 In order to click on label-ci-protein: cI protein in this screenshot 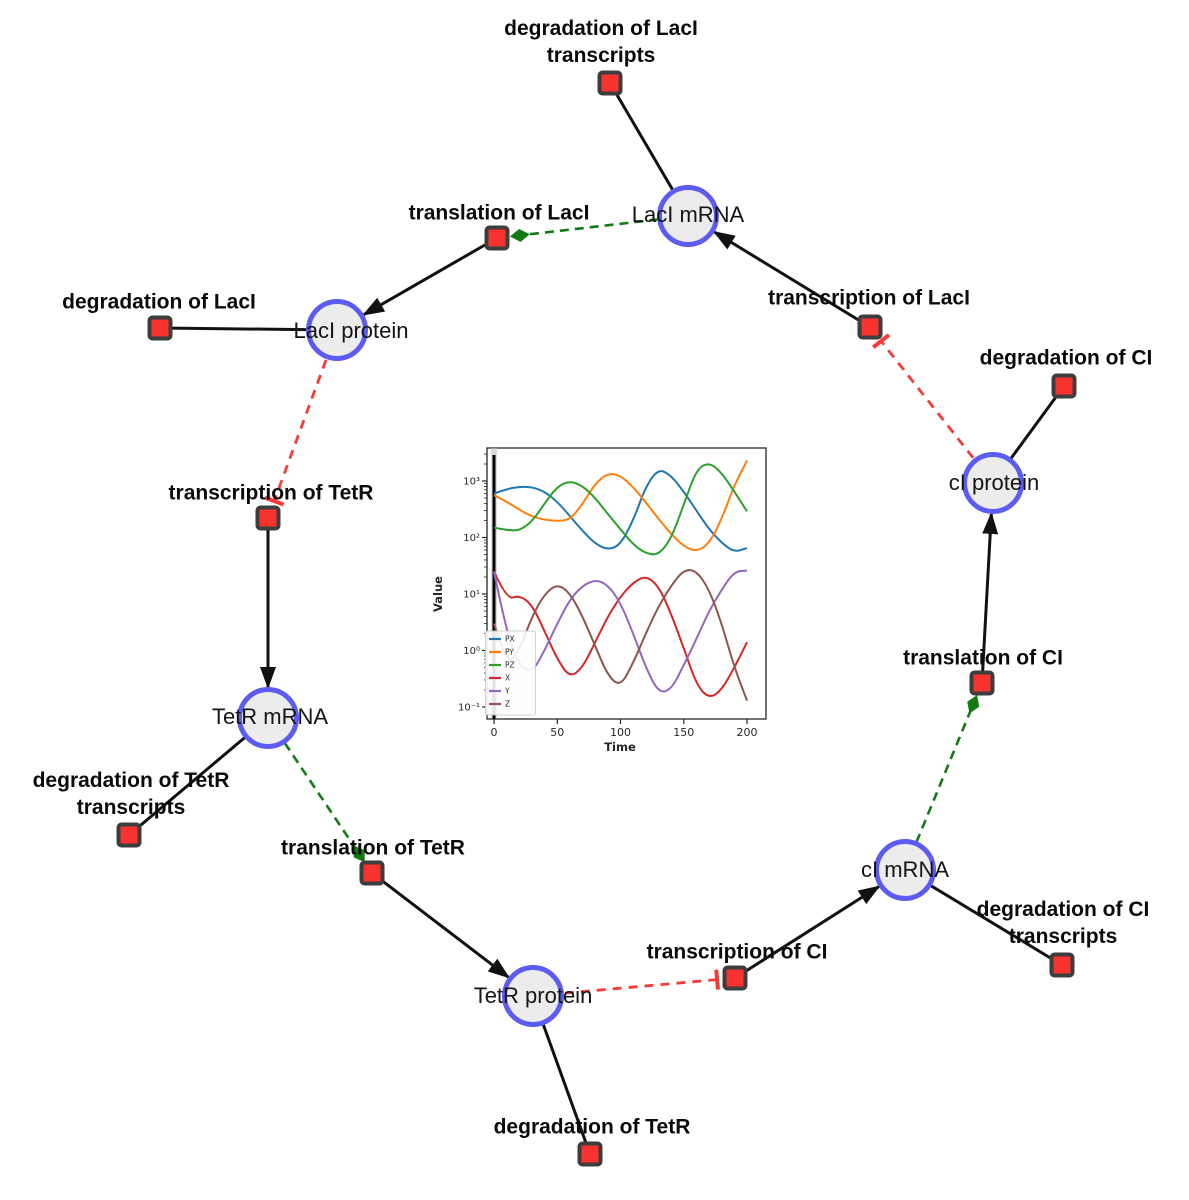, I will do `click(994, 482)`.